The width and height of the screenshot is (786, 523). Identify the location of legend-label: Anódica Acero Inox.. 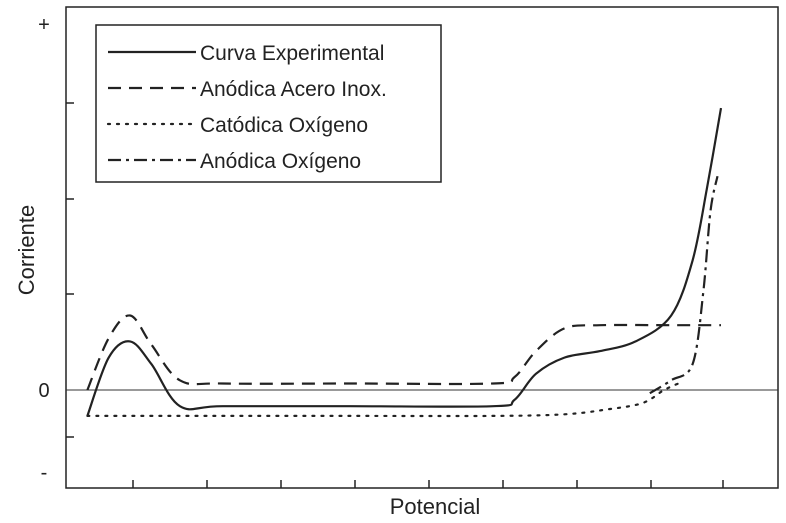
(293, 89).